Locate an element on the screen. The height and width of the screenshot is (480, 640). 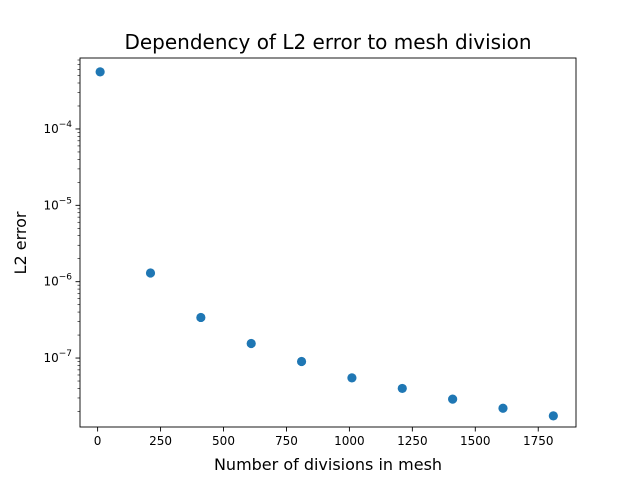
y-tick-label: 10⁻⁵ is located at coordinates (57, 204).